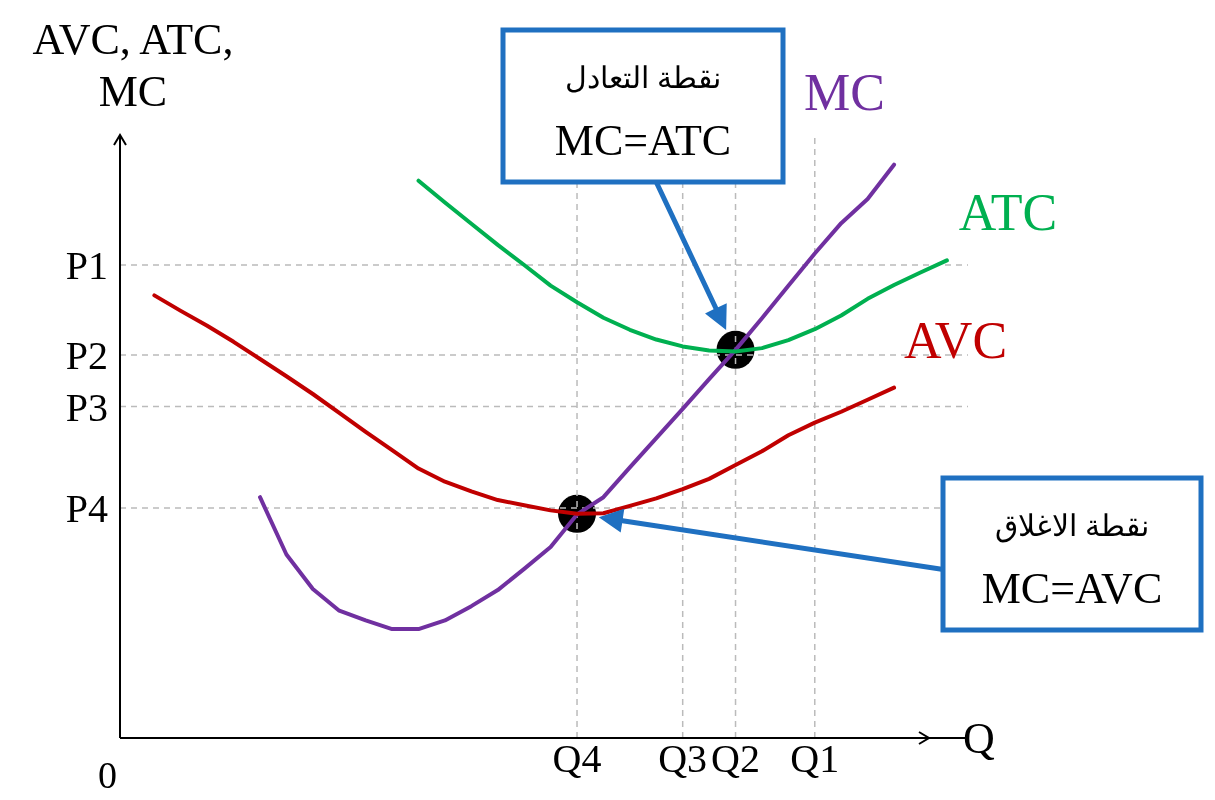 The width and height of the screenshot is (1215, 800). What do you see at coordinates (86, 356) in the screenshot?
I see `ref-line-label: P2` at bounding box center [86, 356].